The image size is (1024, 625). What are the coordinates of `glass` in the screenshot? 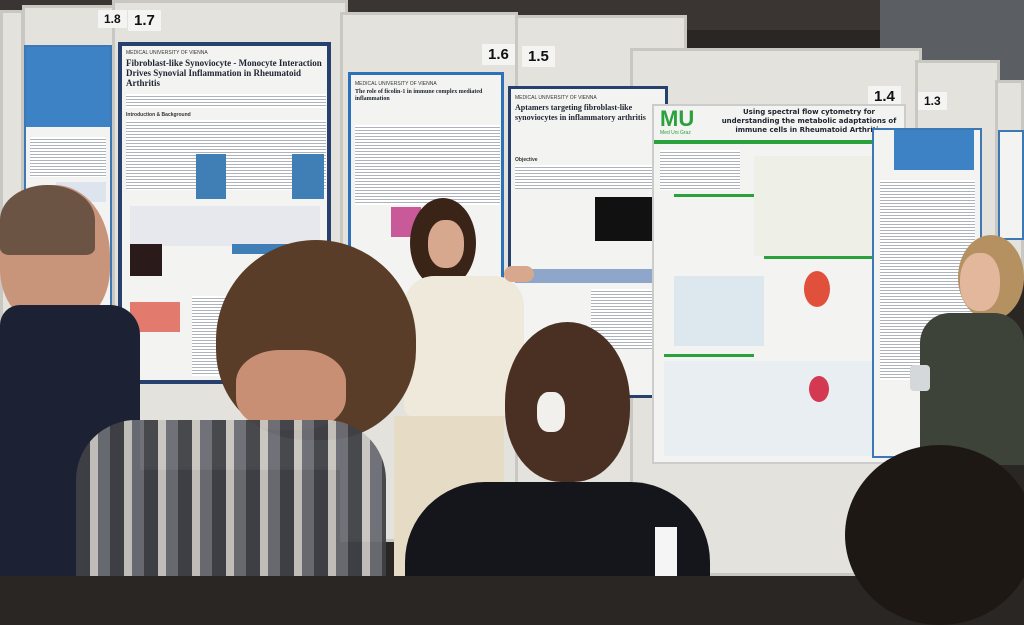 It's located at (920, 378).